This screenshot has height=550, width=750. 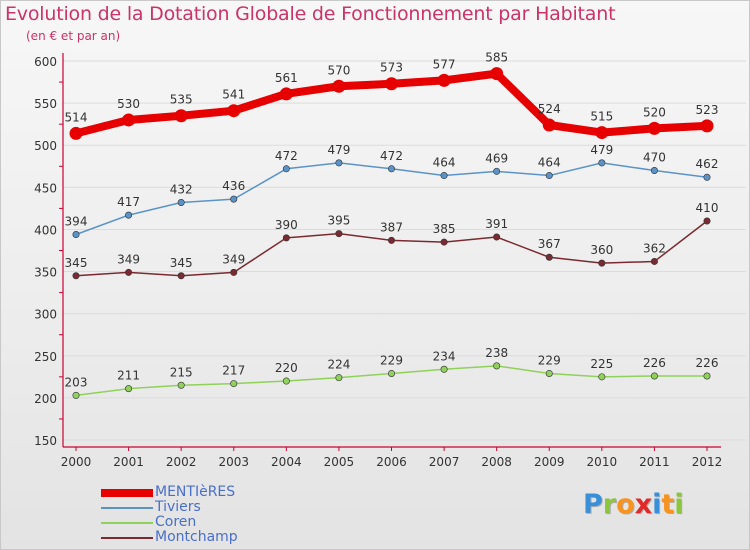 I want to click on data-label: 217, so click(x=233, y=371).